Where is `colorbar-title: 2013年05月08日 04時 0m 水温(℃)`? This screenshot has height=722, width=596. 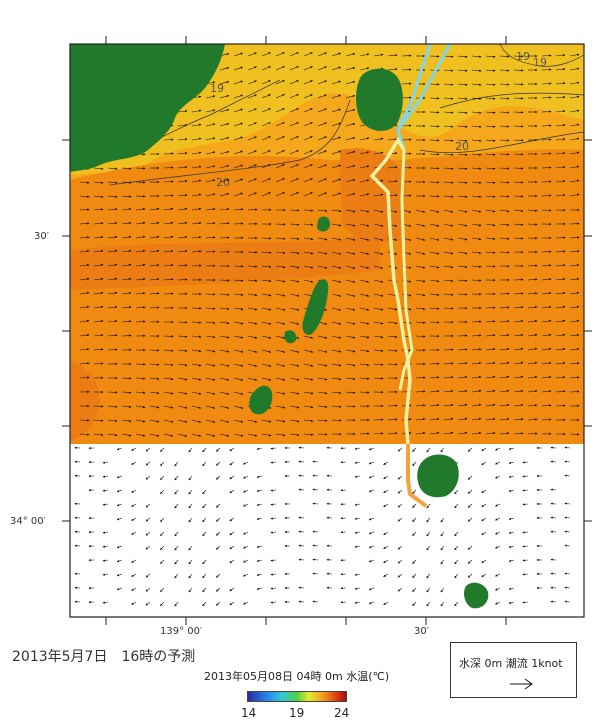 colorbar-title: 2013年05月08日 04時 0m 水温(℃) is located at coordinates (297, 676).